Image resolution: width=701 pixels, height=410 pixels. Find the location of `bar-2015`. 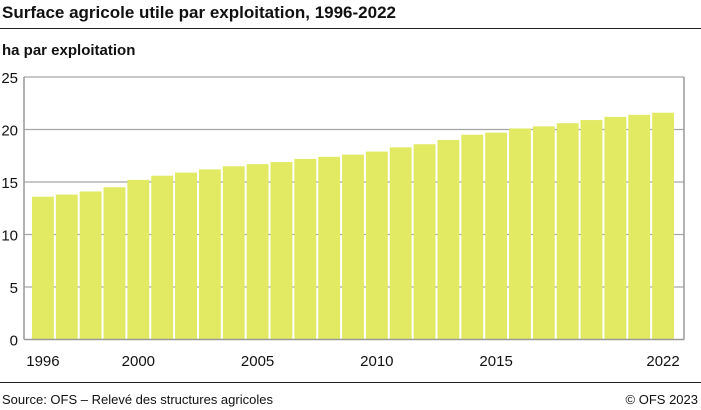

bar-2015 is located at coordinates (496, 236).